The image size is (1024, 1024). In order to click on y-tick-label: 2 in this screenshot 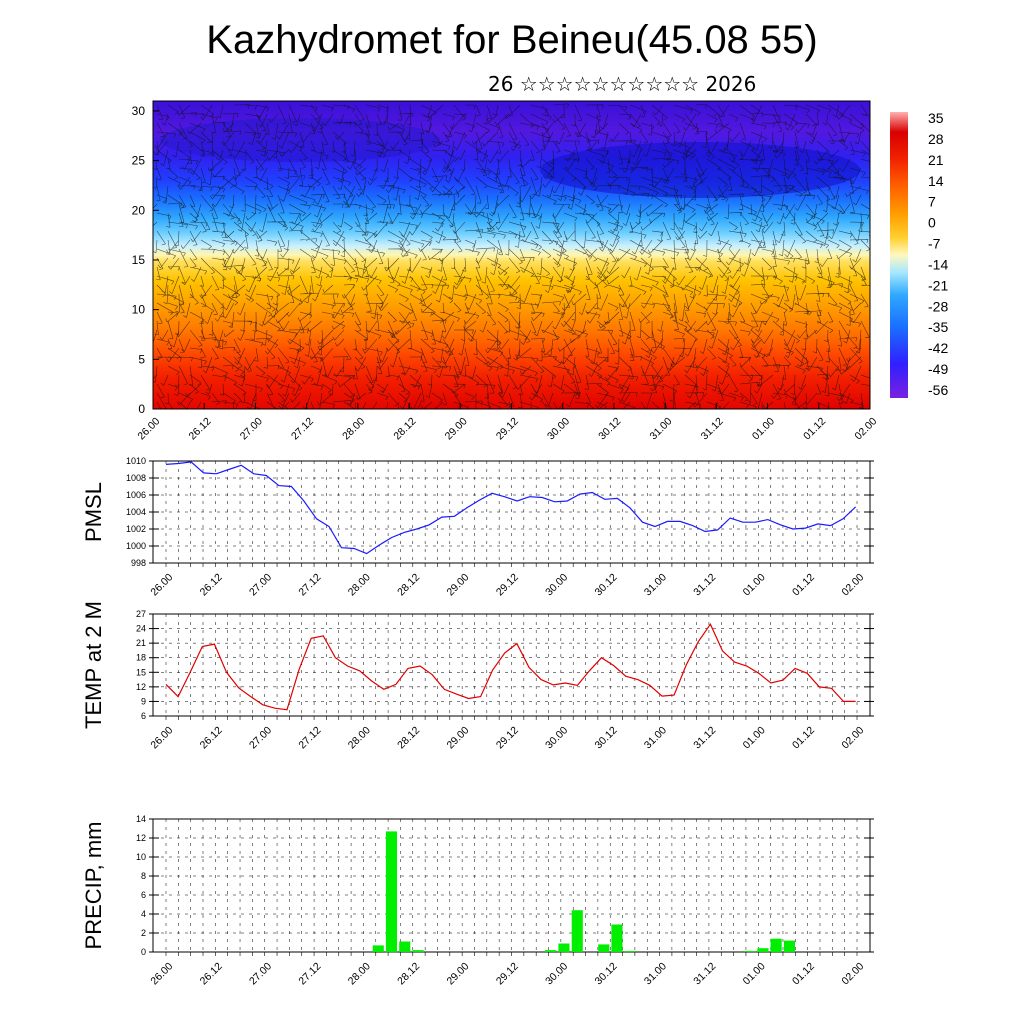, I will do `click(143, 933)`.